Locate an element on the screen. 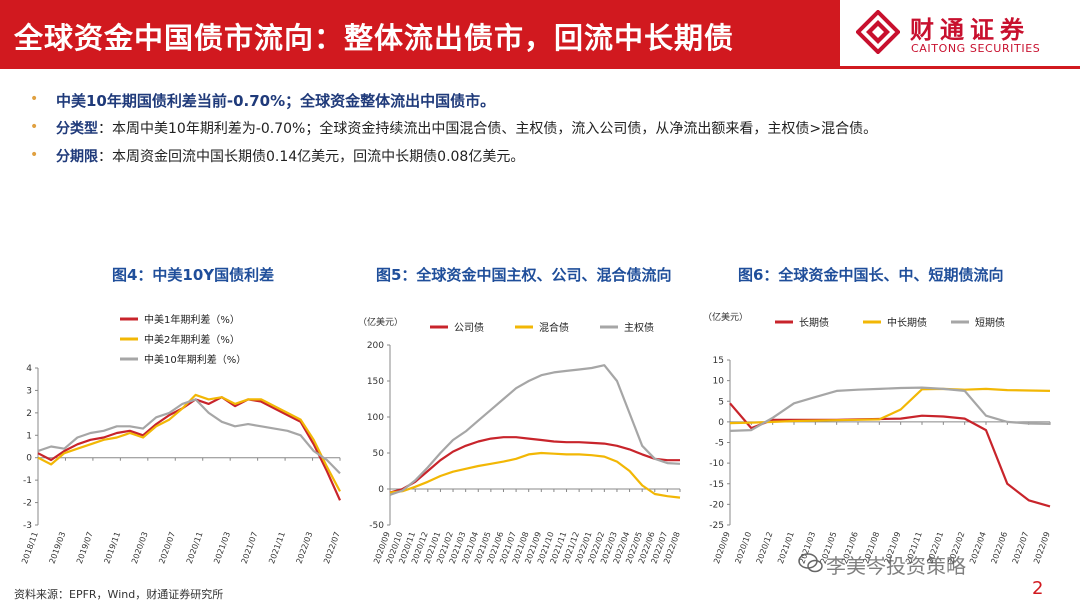 The width and height of the screenshot is (1080, 608). y-tick-label: -50 is located at coordinates (376, 526).